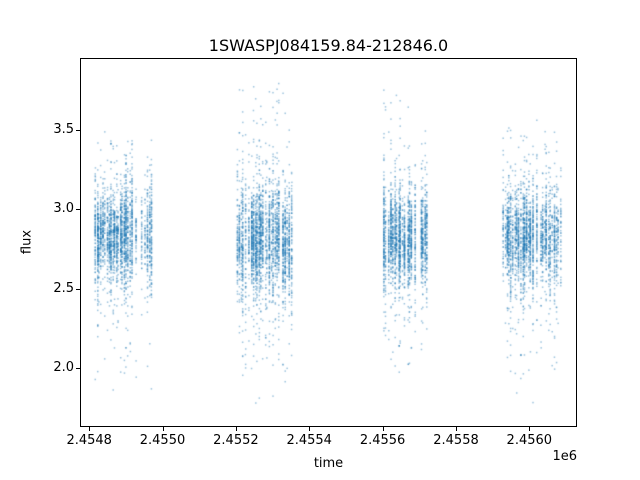 Image resolution: width=640 pixels, height=480 pixels. What do you see at coordinates (63, 368) in the screenshot?
I see `y-tick-label: 2.0` at bounding box center [63, 368].